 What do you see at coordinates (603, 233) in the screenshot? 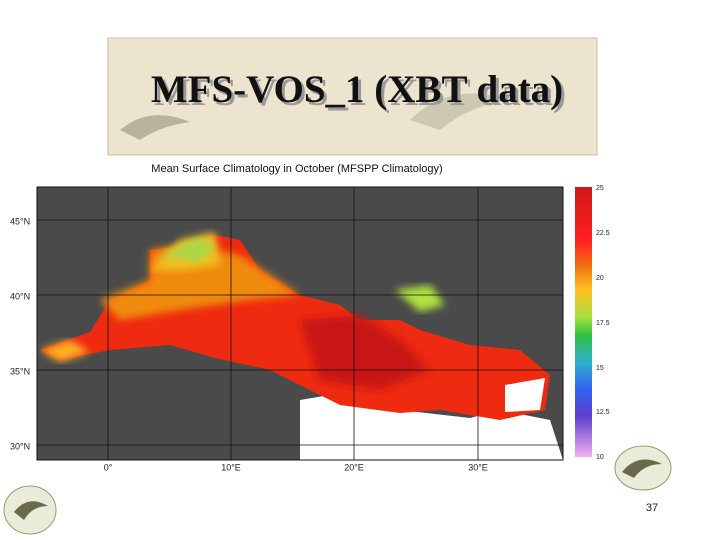
I see `colorbar-label: 22.5` at bounding box center [603, 233].